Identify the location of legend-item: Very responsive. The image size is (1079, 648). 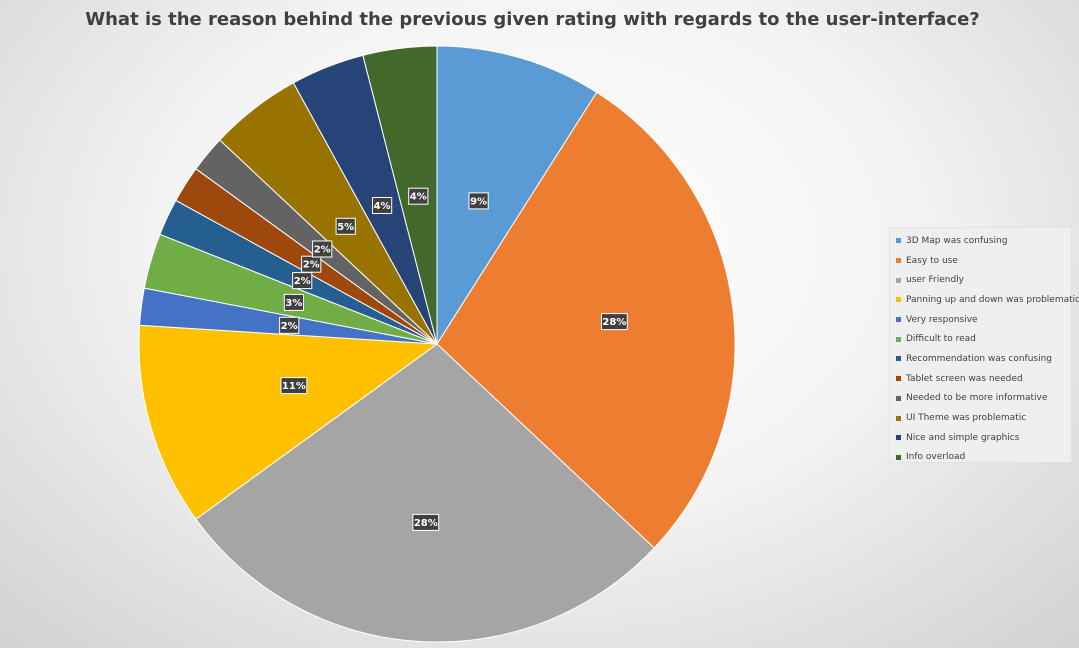
(983, 320).